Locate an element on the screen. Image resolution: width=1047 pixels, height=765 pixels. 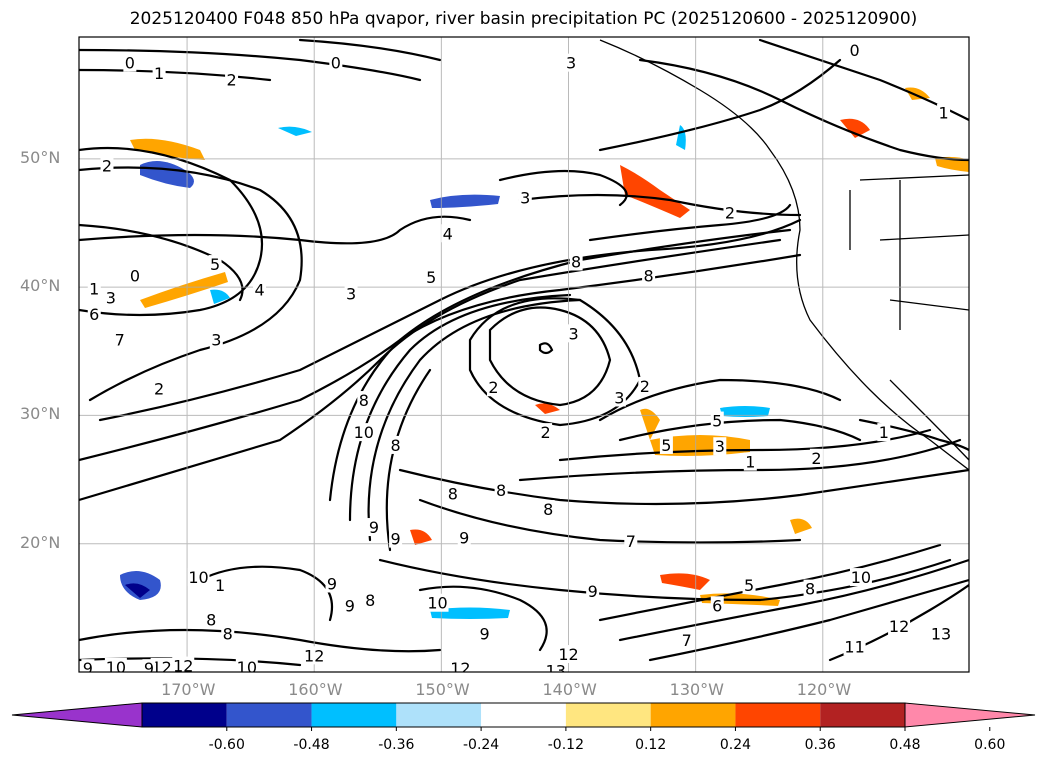
colorbar-tick-label: 0.12 is located at coordinates (651, 745).